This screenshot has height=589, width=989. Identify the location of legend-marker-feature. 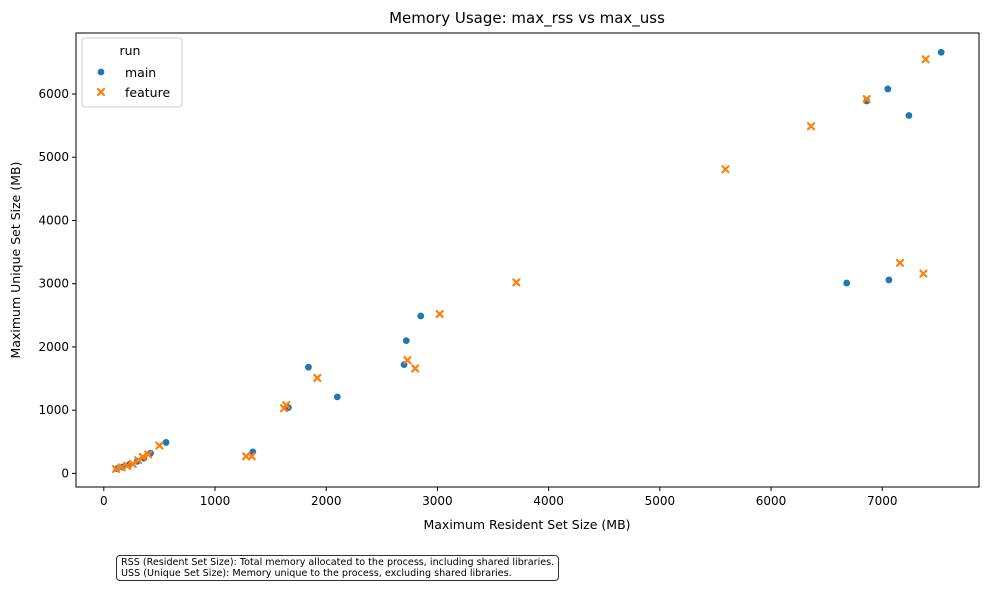
(101, 92).